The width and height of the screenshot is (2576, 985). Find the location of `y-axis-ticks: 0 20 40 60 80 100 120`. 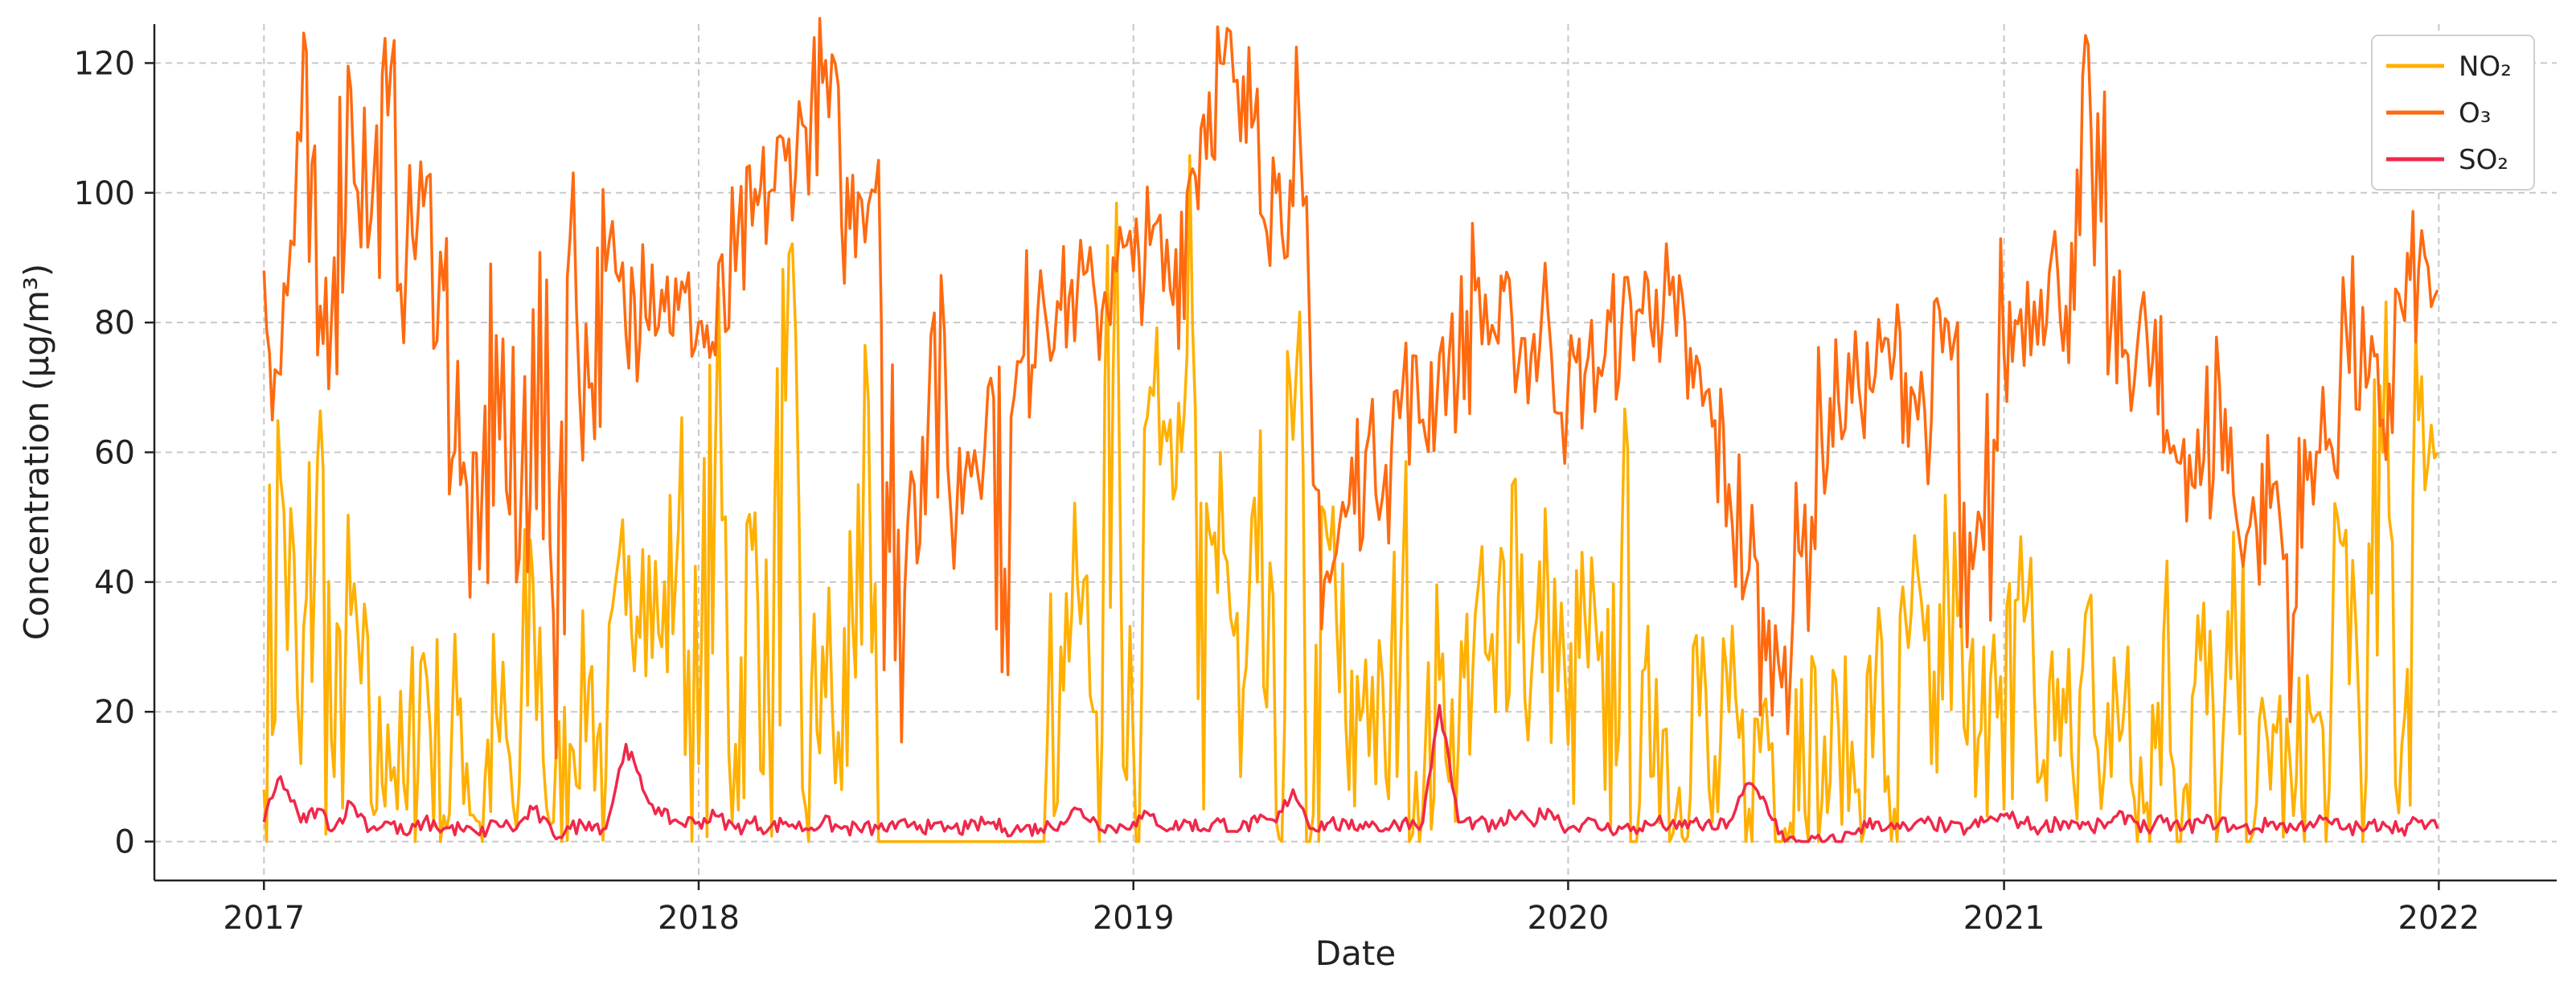

y-axis-ticks: 0 20 40 60 80 100 120 is located at coordinates (114, 453).